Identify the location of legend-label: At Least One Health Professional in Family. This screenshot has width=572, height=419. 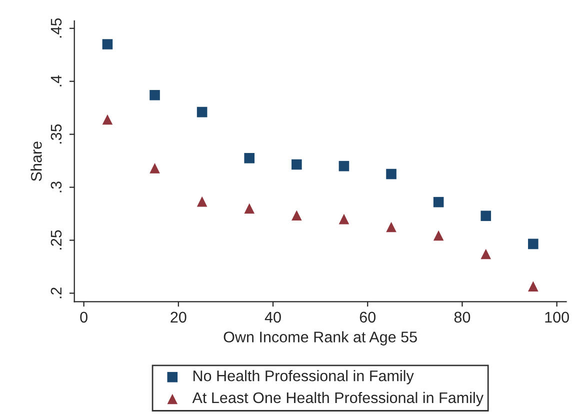
(338, 399).